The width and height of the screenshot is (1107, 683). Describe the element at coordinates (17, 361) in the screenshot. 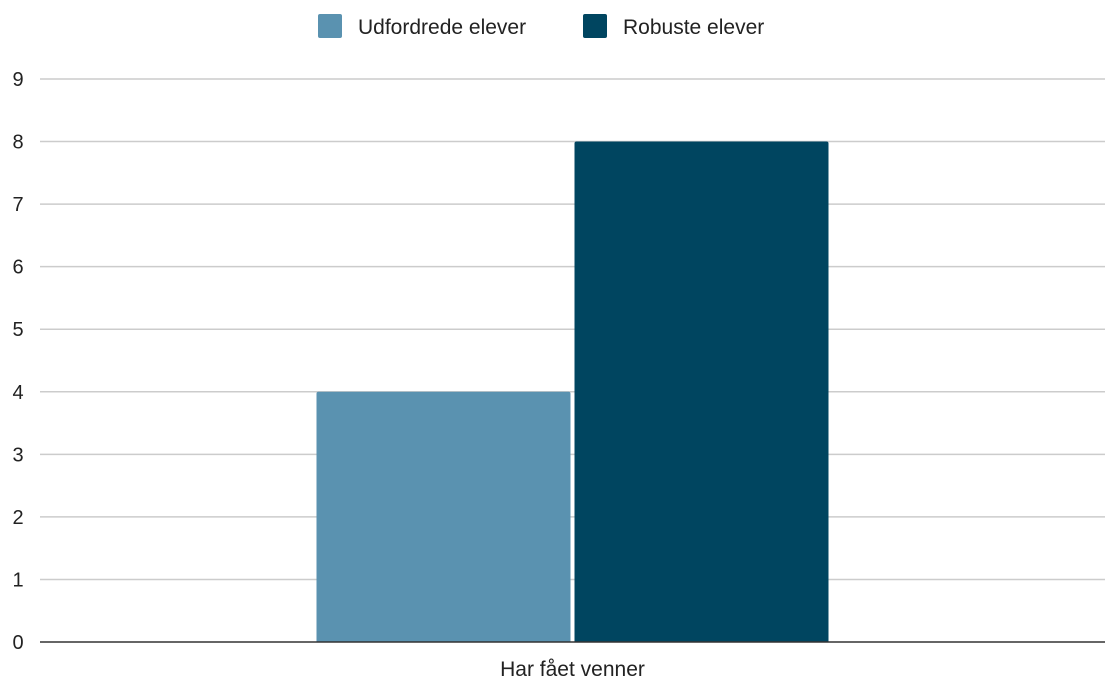

I see `y-axis: 0 1 2 3 4 5 6 7 8 9` at that location.